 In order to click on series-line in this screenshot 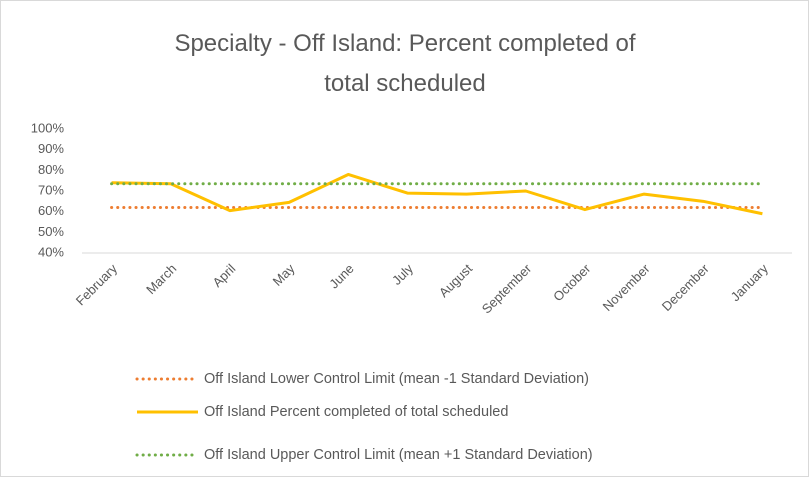, I will do `click(437, 194)`.